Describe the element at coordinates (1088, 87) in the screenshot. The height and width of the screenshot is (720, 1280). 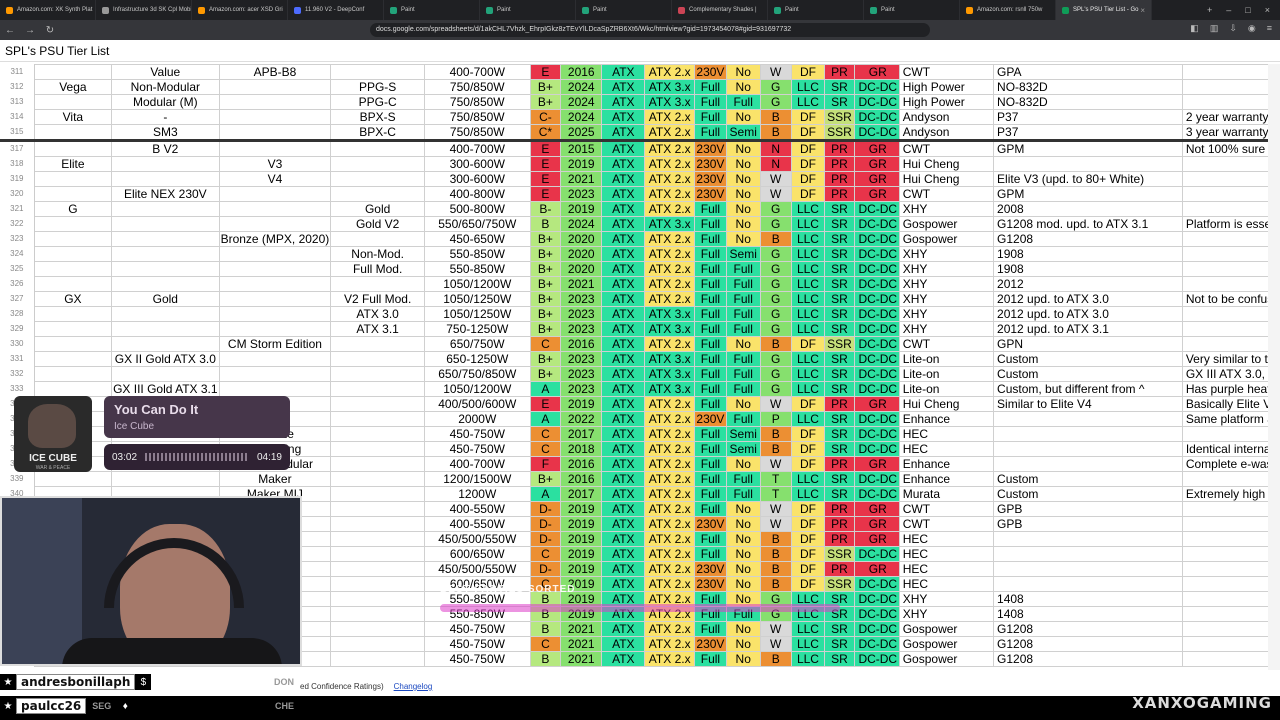
I see `table-cell: NO-832D` at that location.